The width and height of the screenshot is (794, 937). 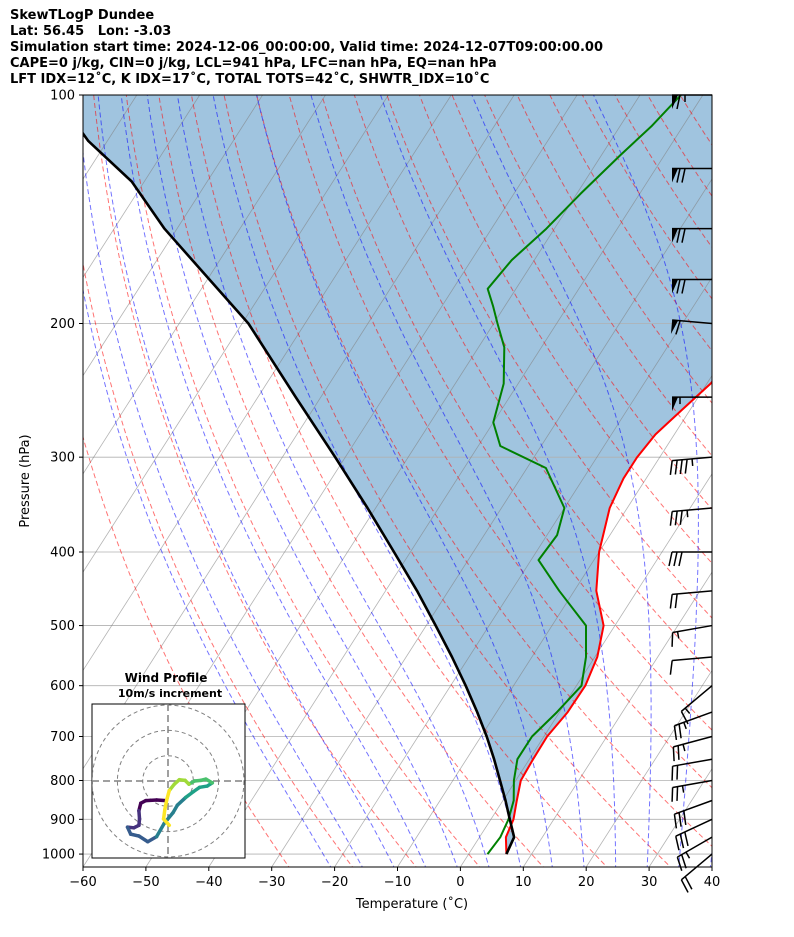 I want to click on y-tick-label: 600, so click(x=62, y=686).